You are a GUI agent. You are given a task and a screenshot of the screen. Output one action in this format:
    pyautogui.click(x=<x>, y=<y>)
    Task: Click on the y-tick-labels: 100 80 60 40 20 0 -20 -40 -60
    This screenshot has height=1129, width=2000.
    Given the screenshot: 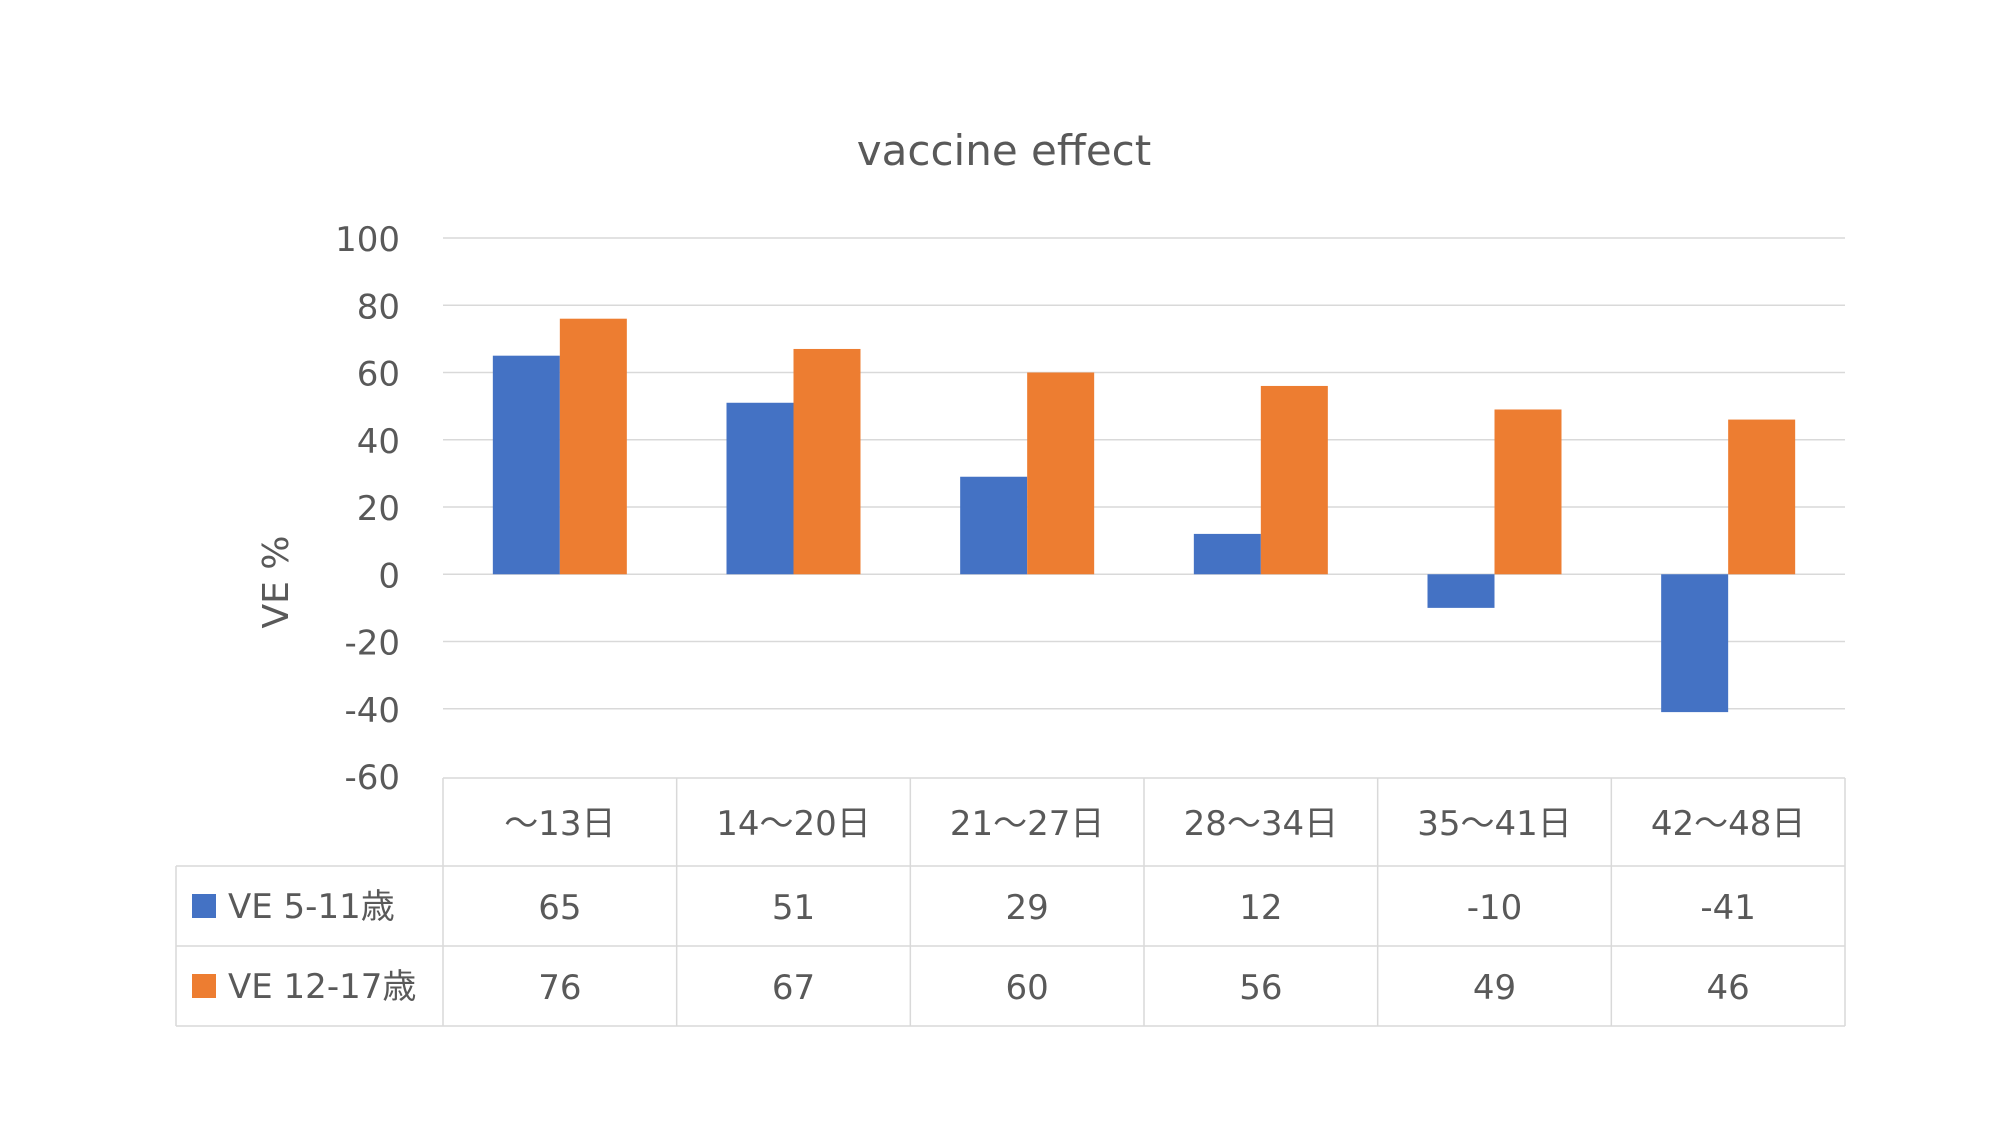 What is the action you would take?
    pyautogui.click(x=367, y=509)
    